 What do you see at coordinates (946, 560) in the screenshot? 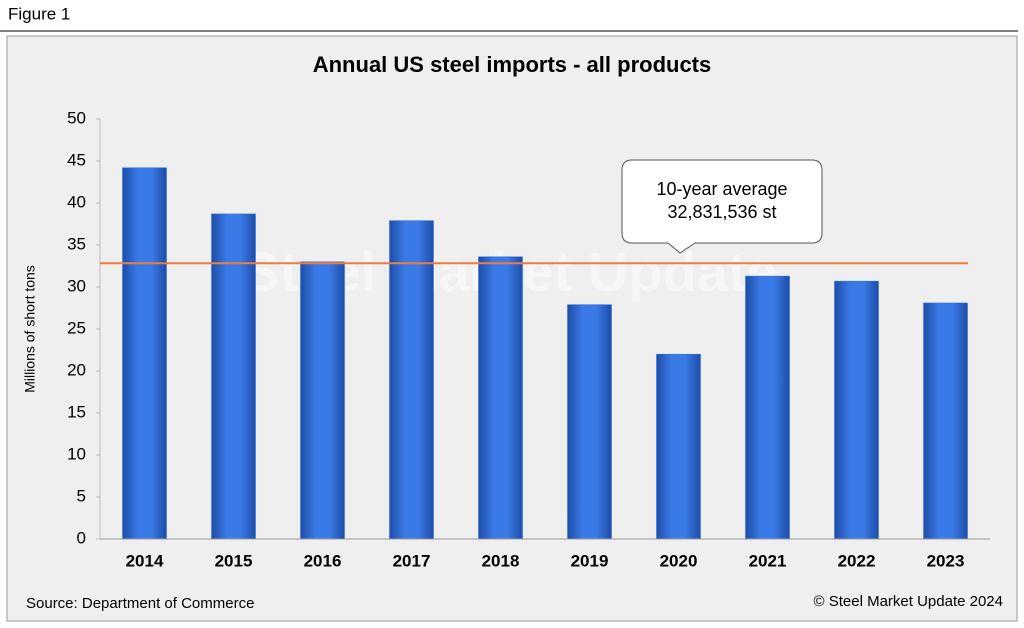
I see `x-tick-label: 2023` at bounding box center [946, 560].